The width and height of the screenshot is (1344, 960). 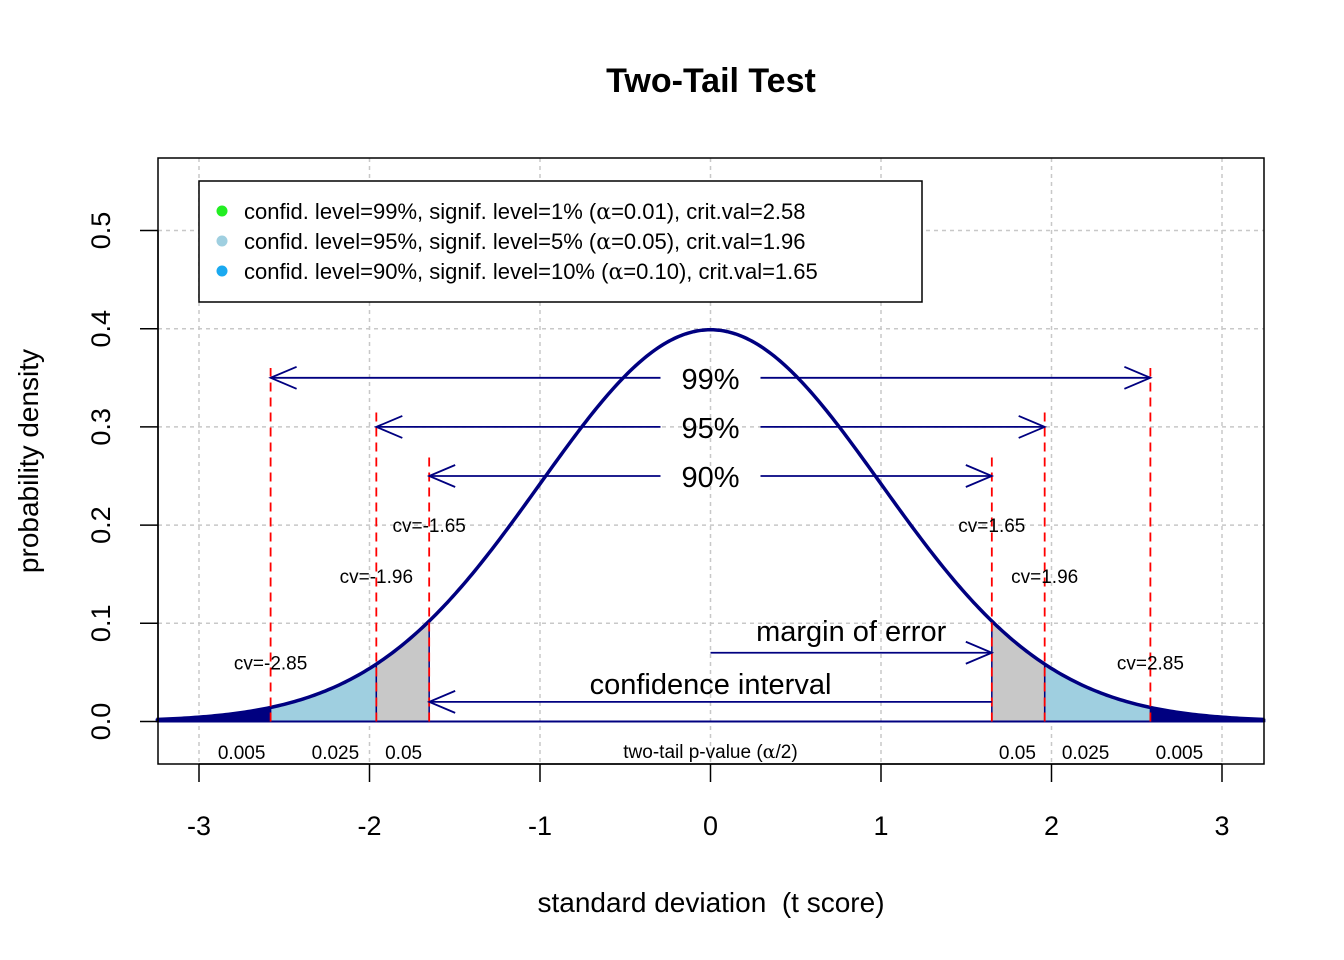 What do you see at coordinates (720, 271) in the screenshot?
I see `legend-entry-tail-2: =0.10), crit.val=1.65` at bounding box center [720, 271].